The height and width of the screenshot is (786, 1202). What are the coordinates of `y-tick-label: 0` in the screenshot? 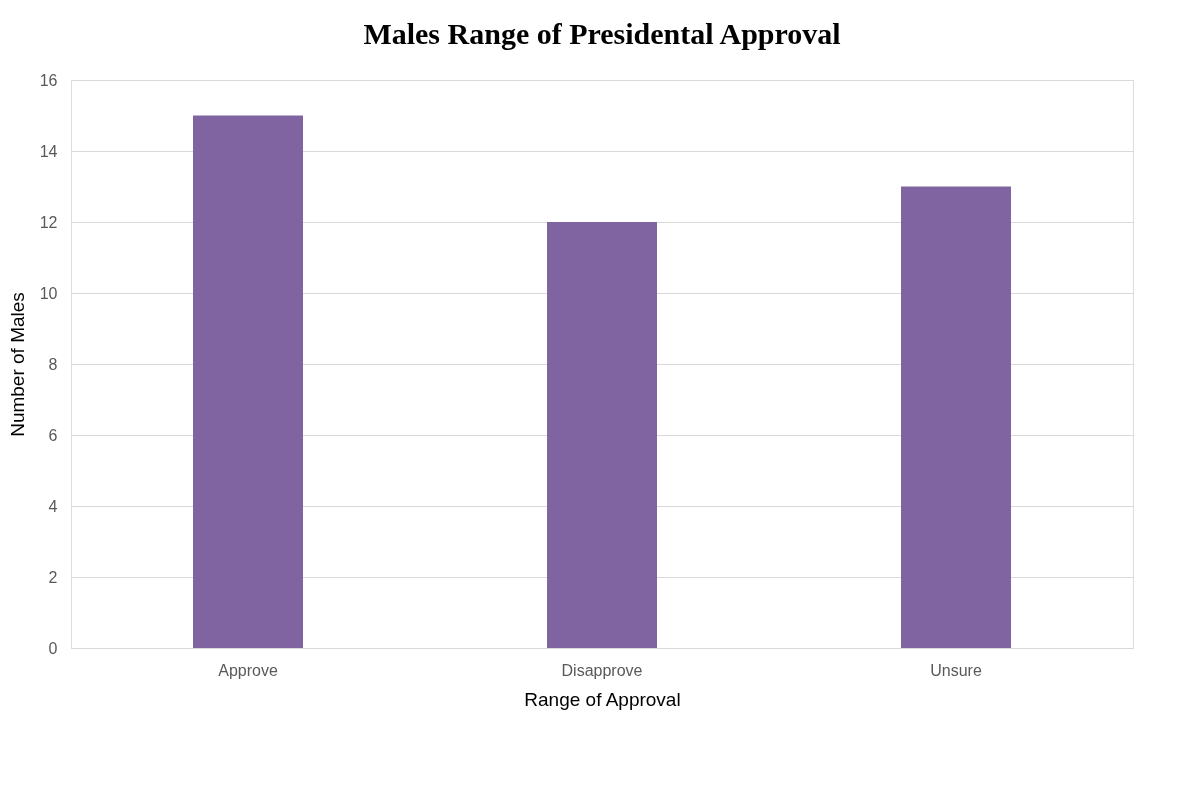 It's located at (53, 648).